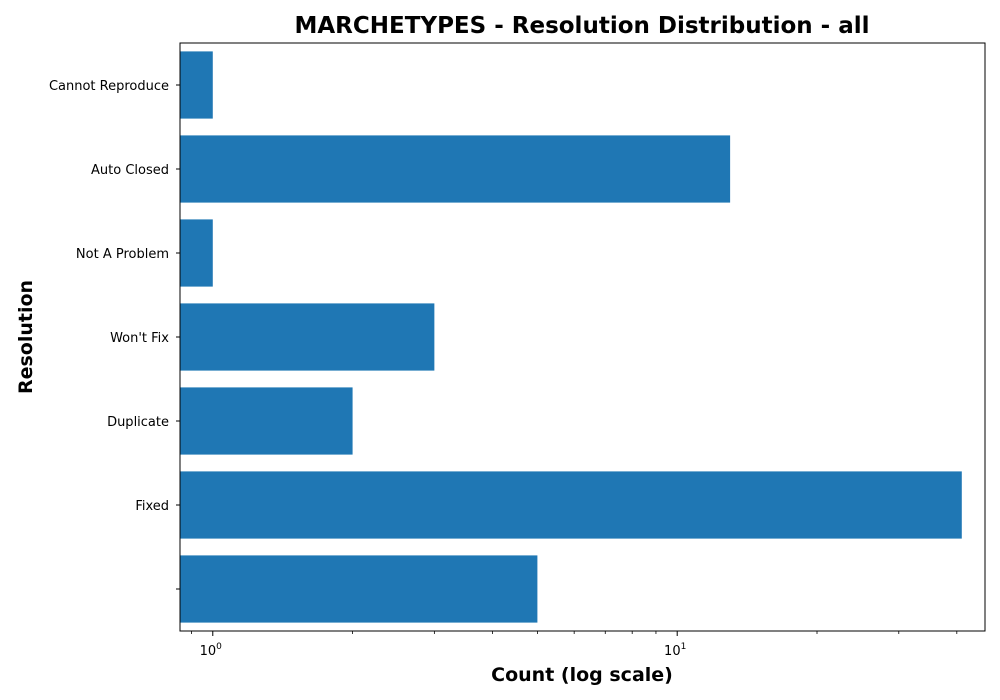 This screenshot has width=1000, height=700. I want to click on bar-blank, so click(359, 589).